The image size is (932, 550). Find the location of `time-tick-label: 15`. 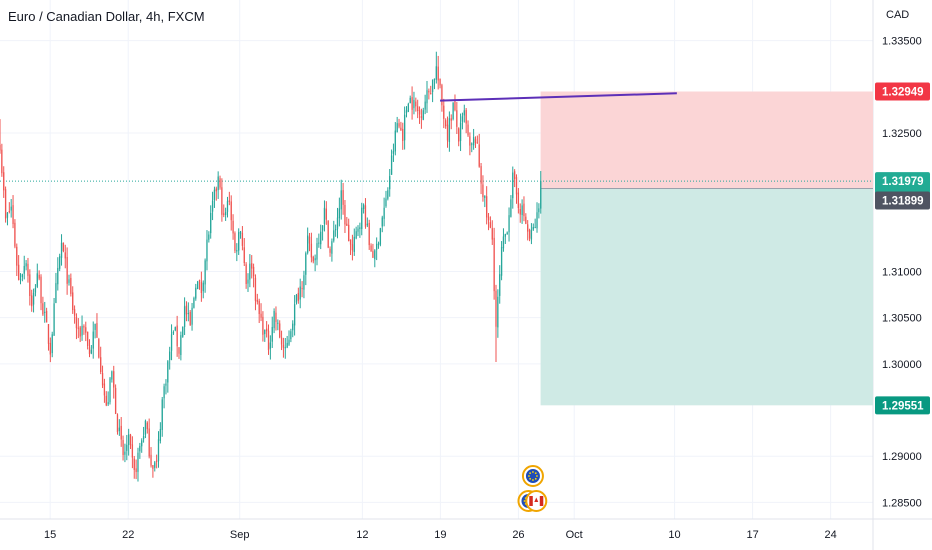

time-tick-label: 15 is located at coordinates (50, 535).